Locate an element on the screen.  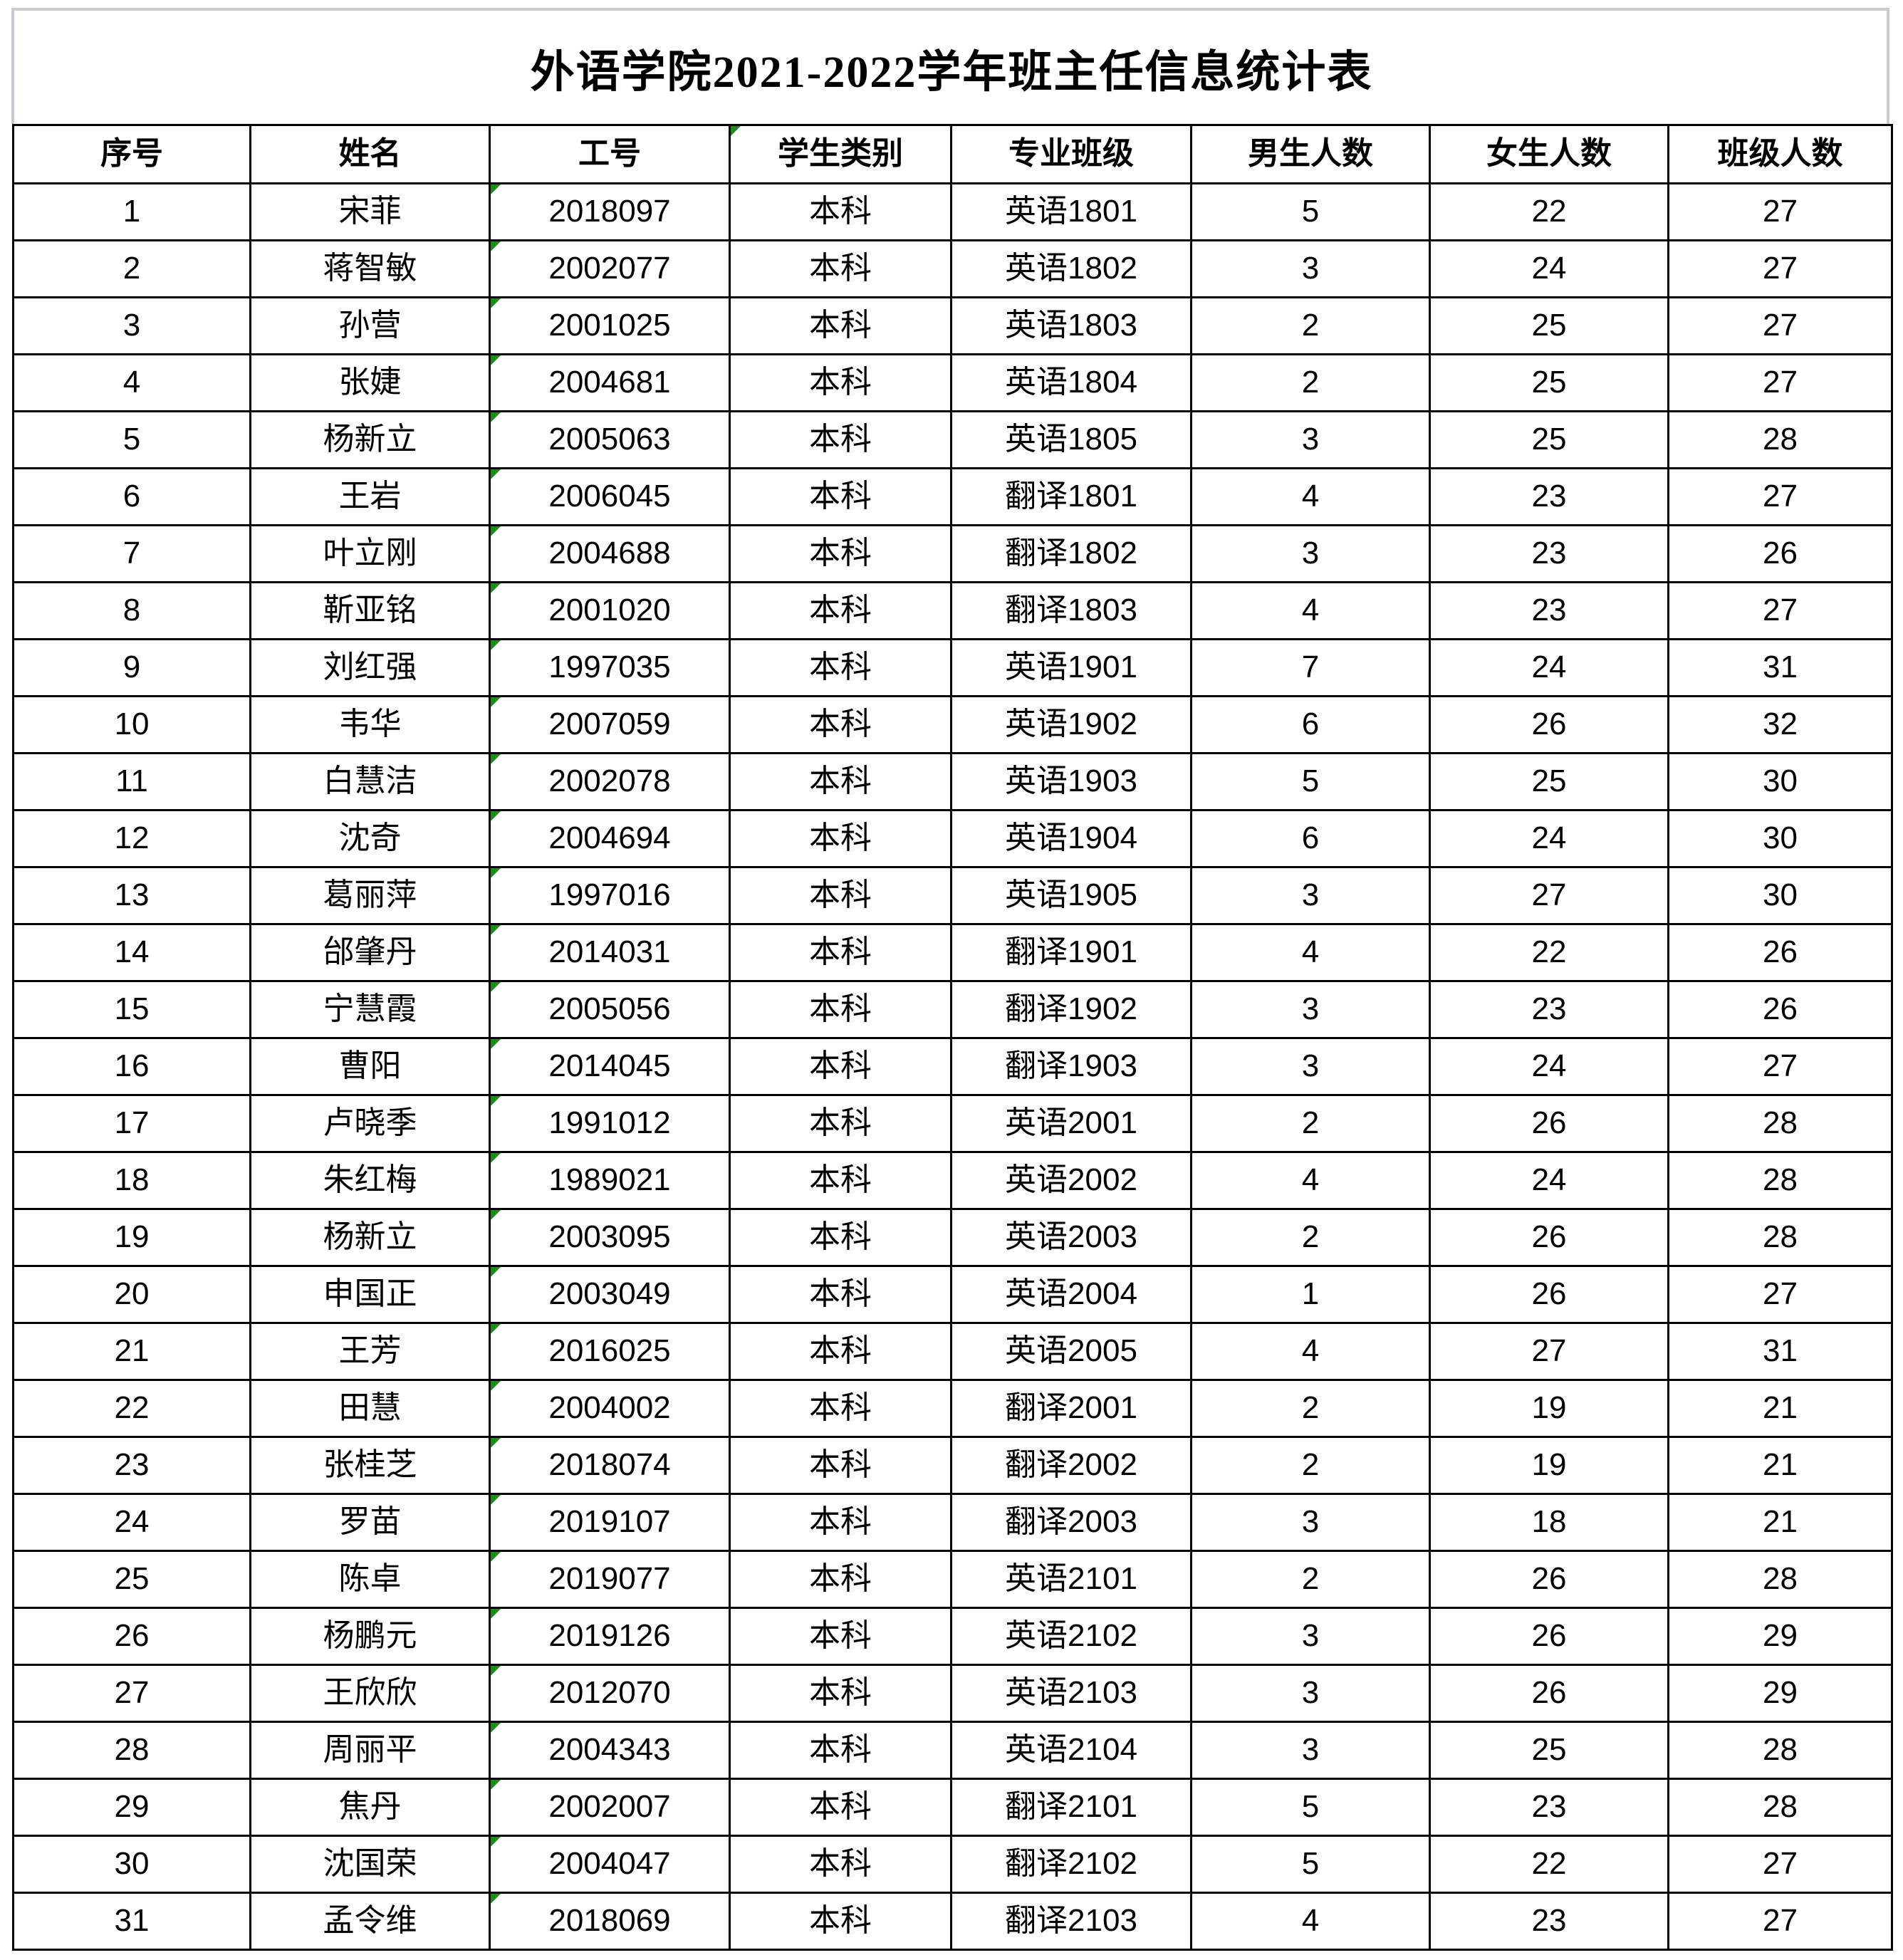
cell-male-count: 7 is located at coordinates (1310, 667).